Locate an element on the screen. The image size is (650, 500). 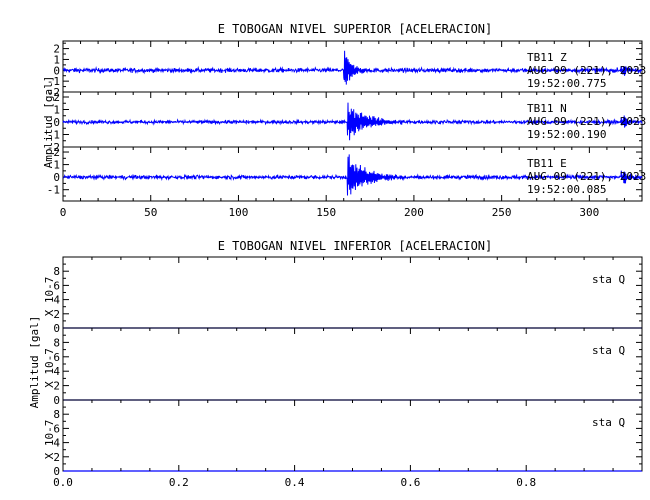
x-tick-label: 0.0 is located at coordinates (63, 482).